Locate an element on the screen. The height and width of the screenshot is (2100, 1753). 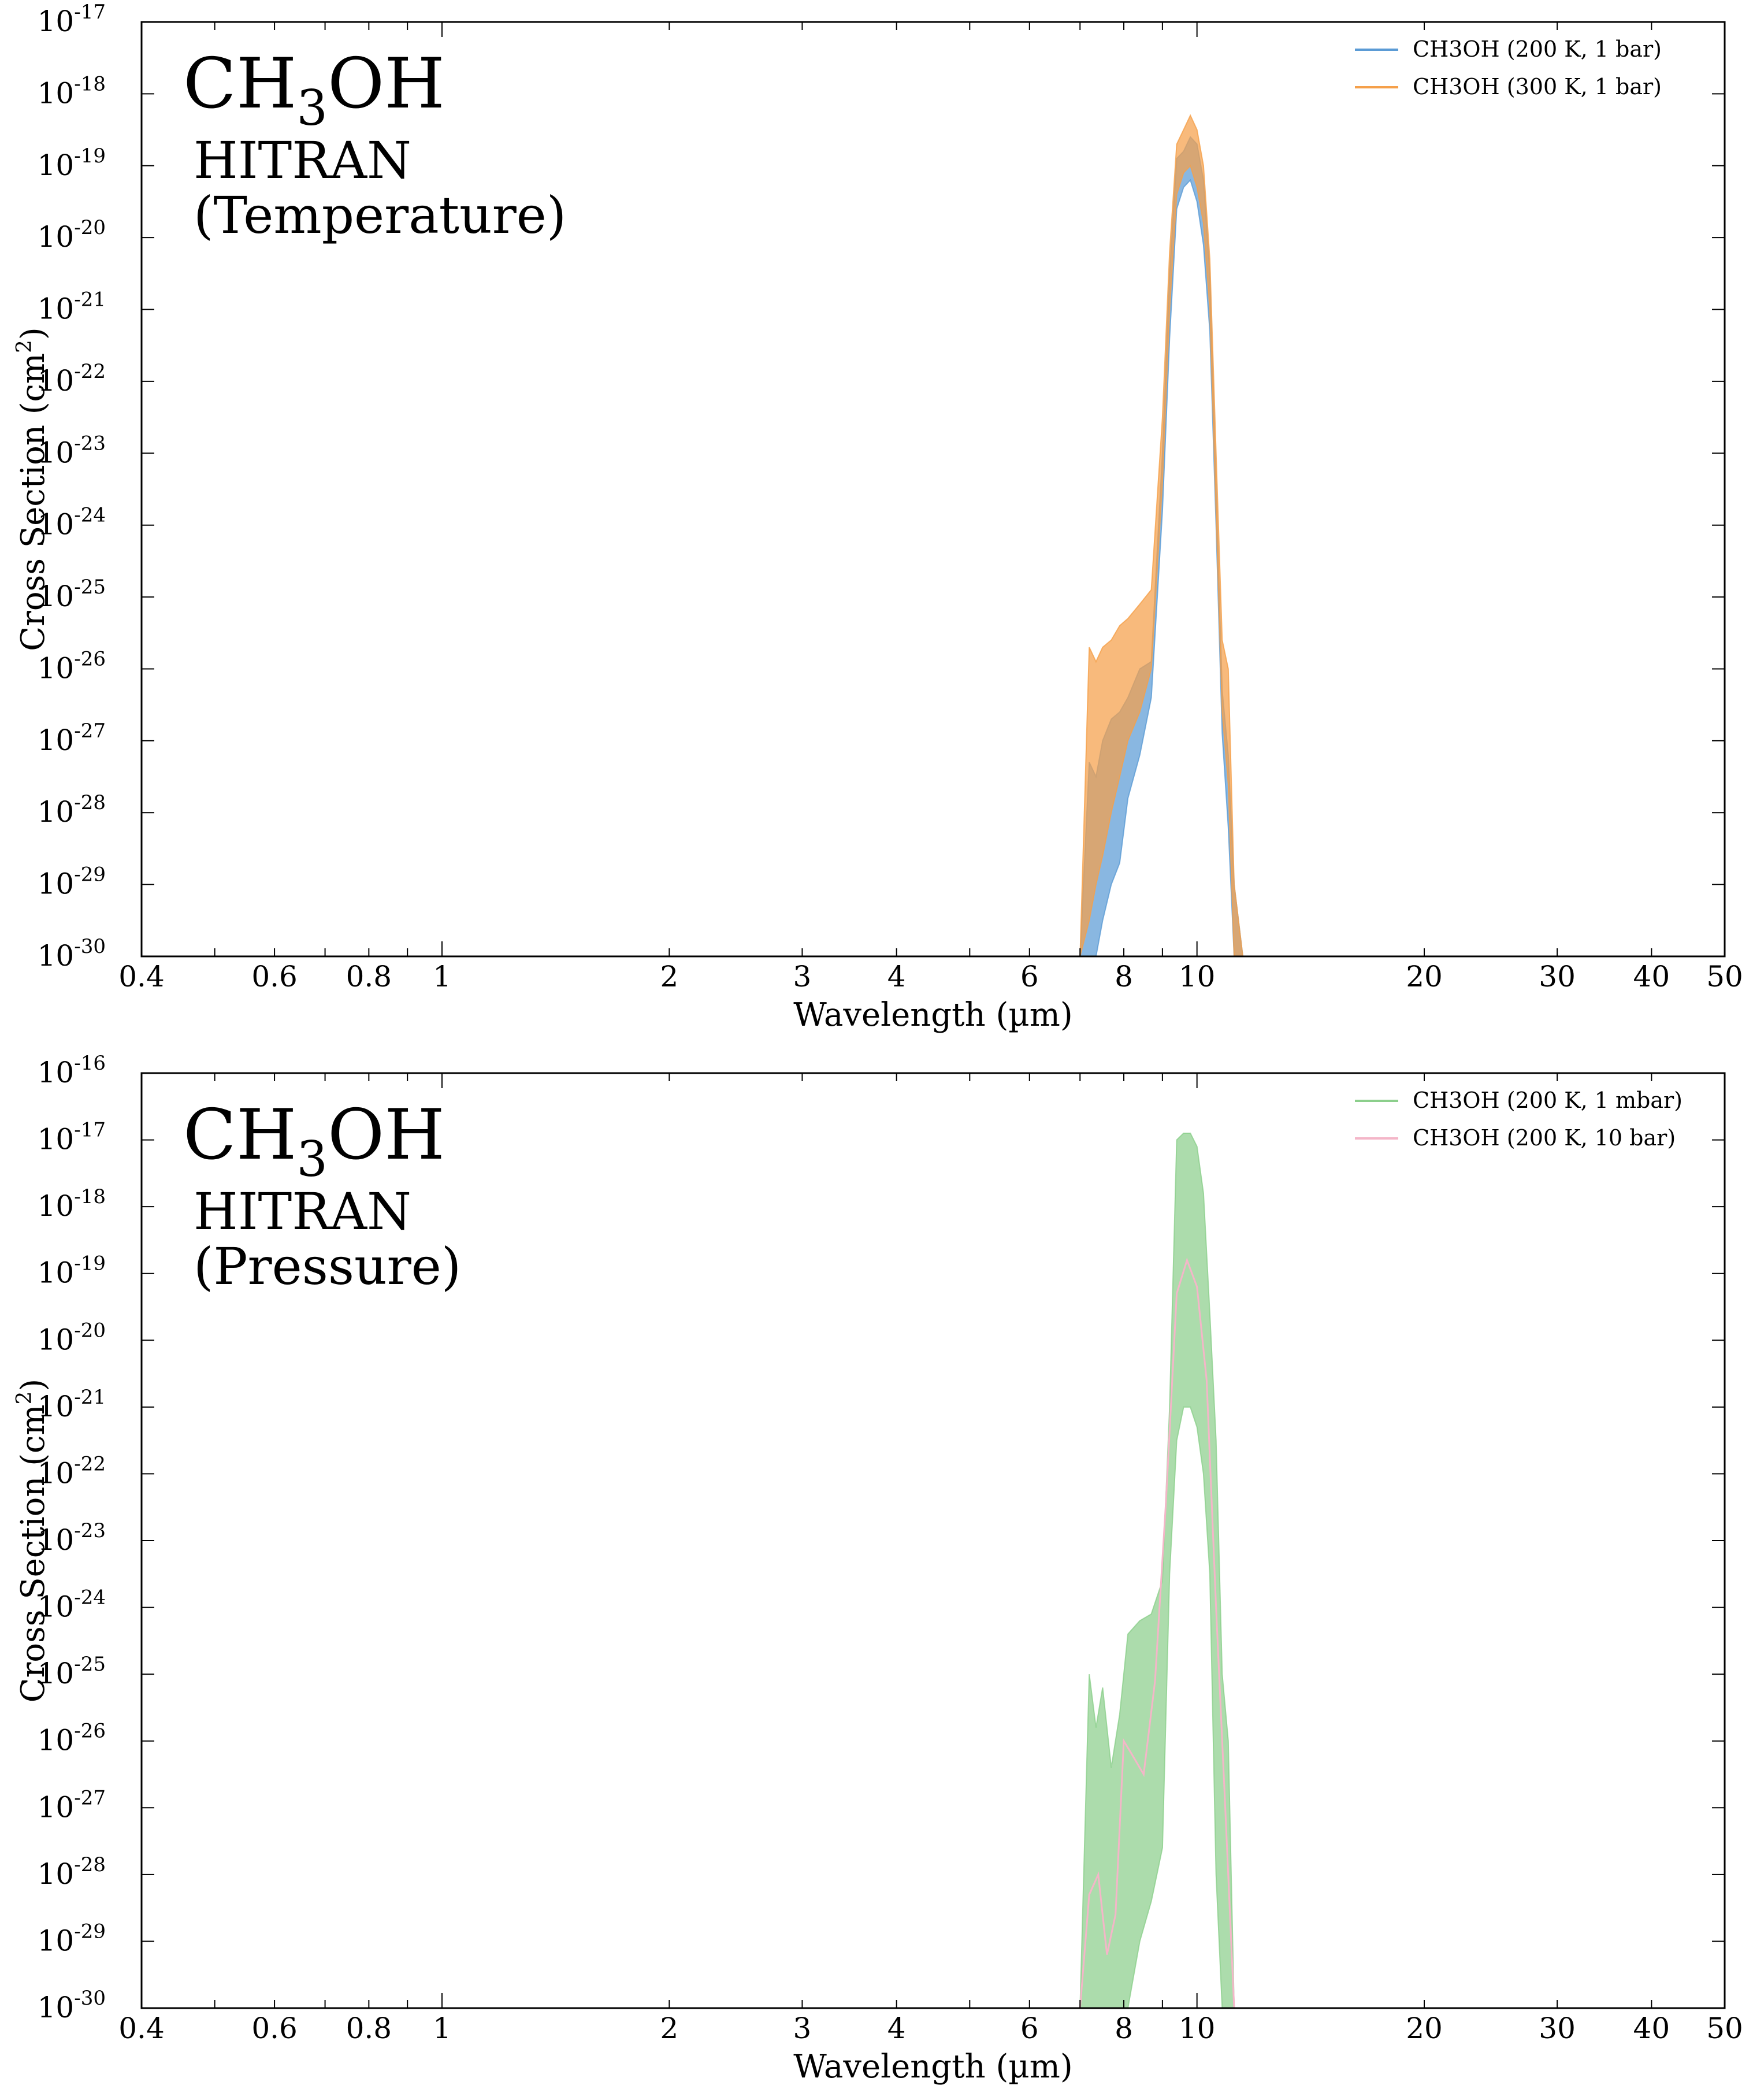
x-tick-label: 3 is located at coordinates (802, 2029).